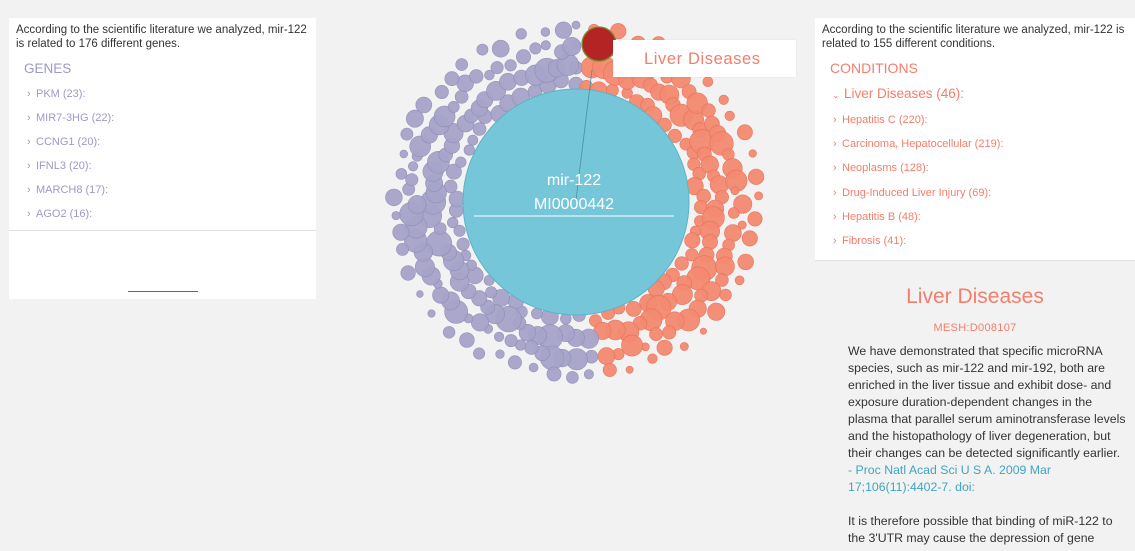 Image resolution: width=1135 pixels, height=551 pixels. What do you see at coordinates (162, 190) in the screenshot?
I see `gene-item-march8: › MARCH8 (17):` at bounding box center [162, 190].